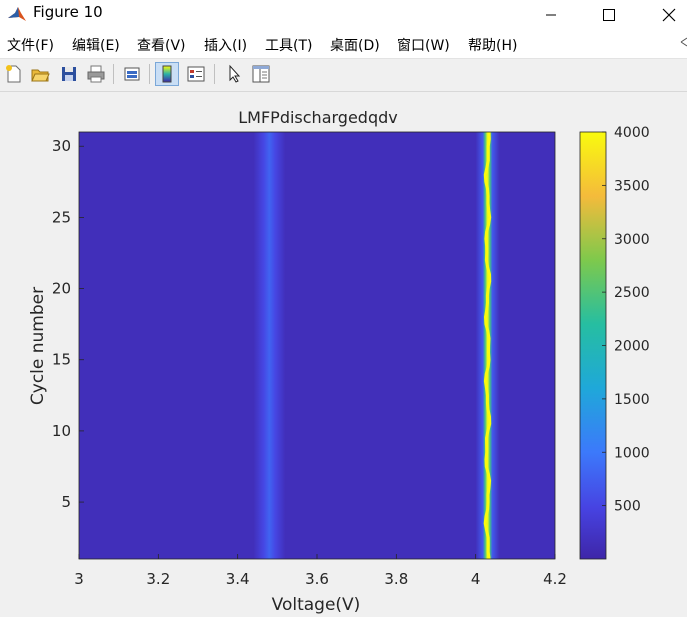 Image resolution: width=687 pixels, height=617 pixels. I want to click on new-figure-icon, so click(13, 74).